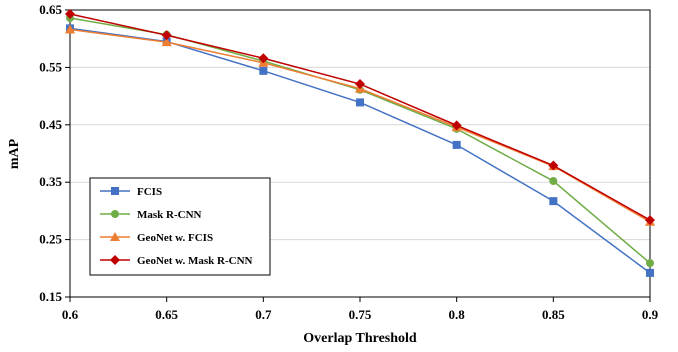  I want to click on x-tick-label: 0.6, so click(70, 314).